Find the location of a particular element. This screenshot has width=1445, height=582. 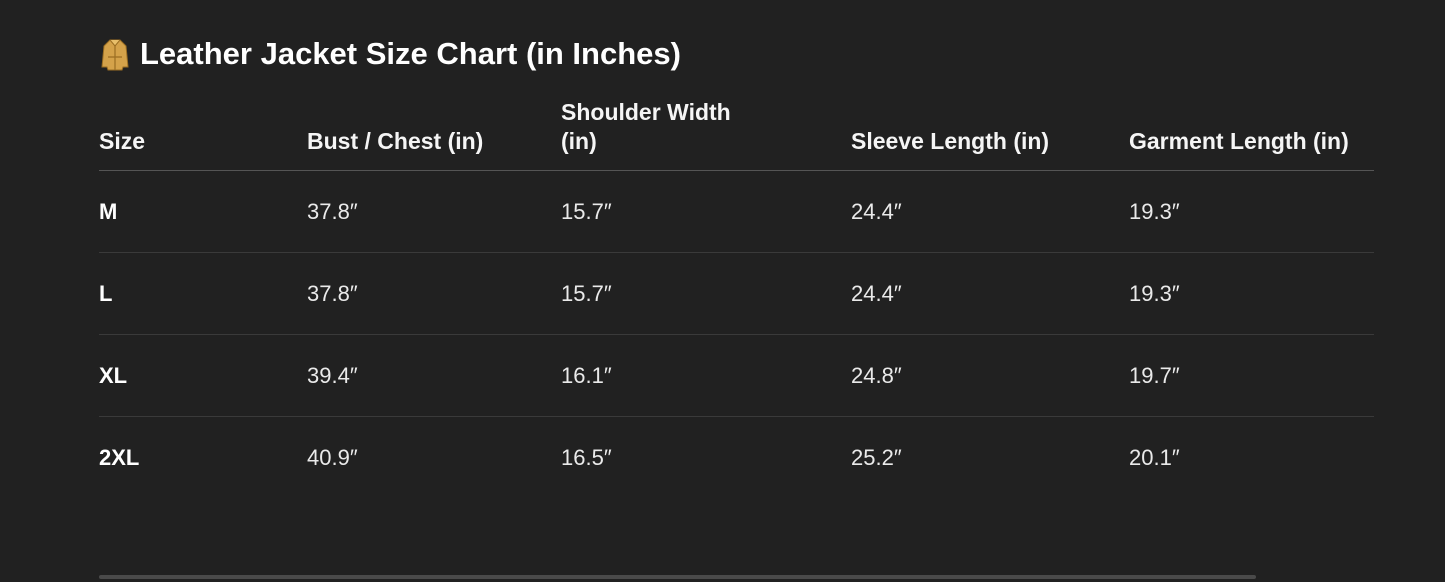

cell-bust: 40.9″ is located at coordinates (332, 457).